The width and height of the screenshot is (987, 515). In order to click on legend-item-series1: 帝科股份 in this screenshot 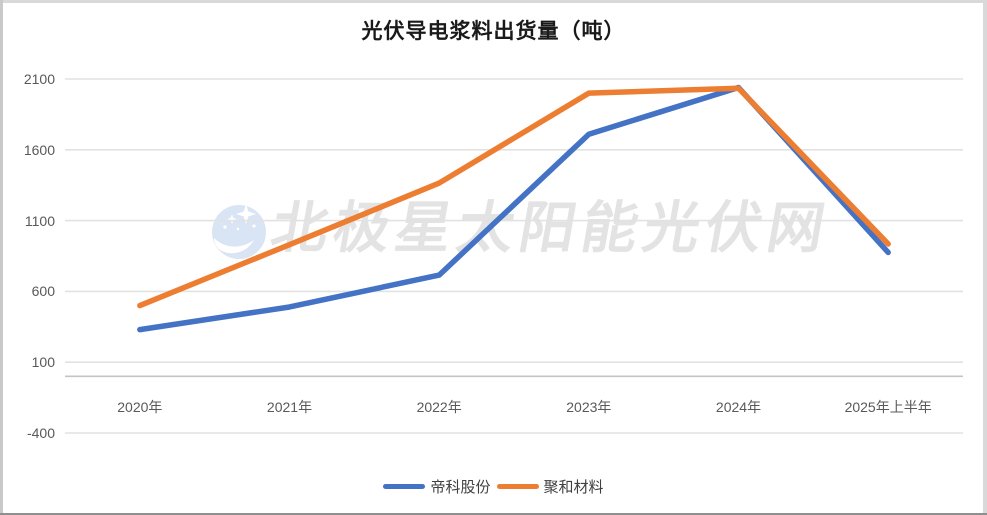, I will do `click(437, 486)`.